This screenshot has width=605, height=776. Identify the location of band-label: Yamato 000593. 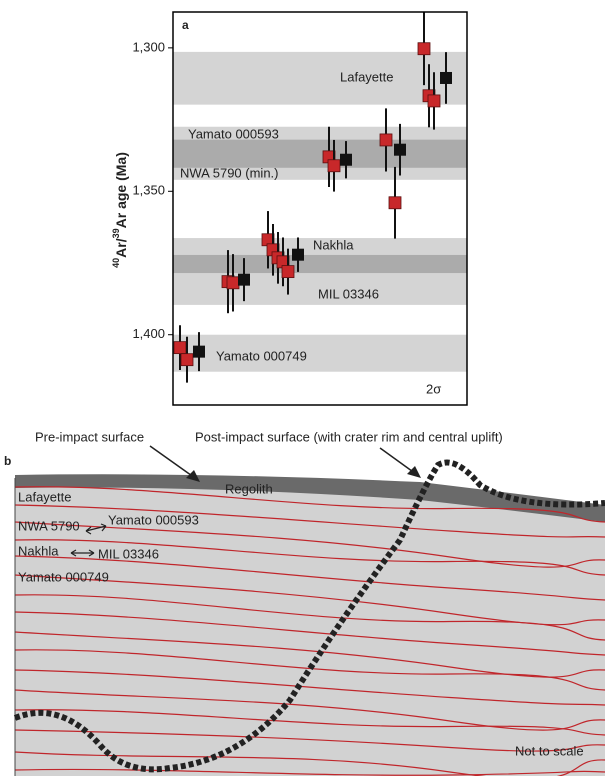
(233, 133).